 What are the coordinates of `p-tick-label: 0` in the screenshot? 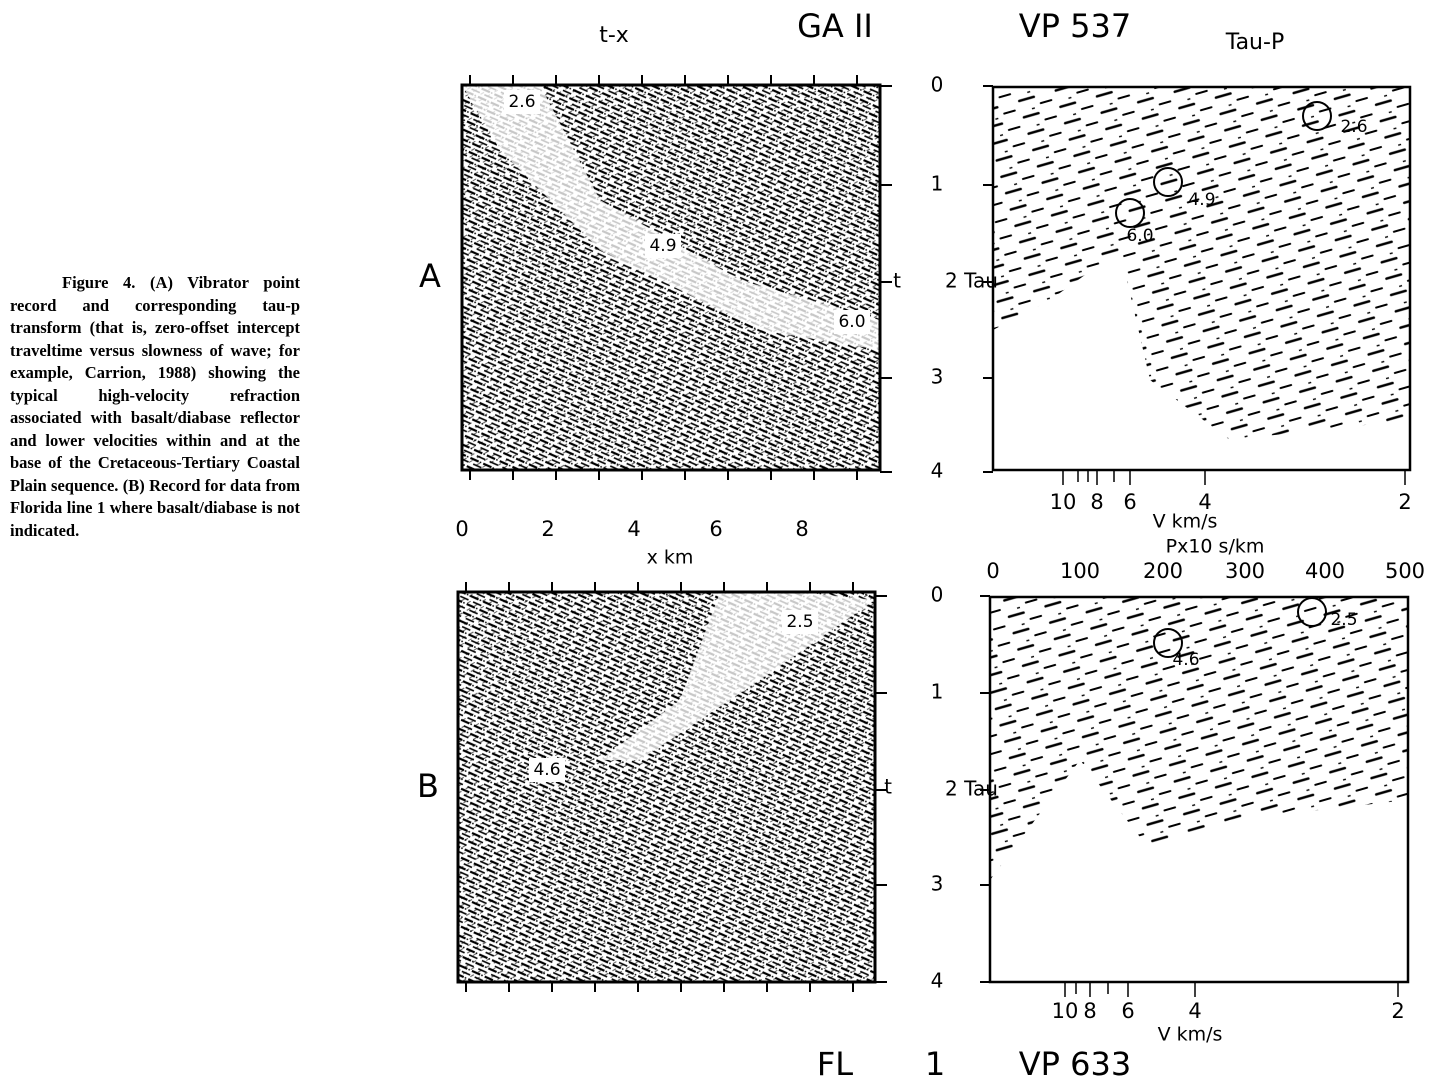 It's located at (992, 571).